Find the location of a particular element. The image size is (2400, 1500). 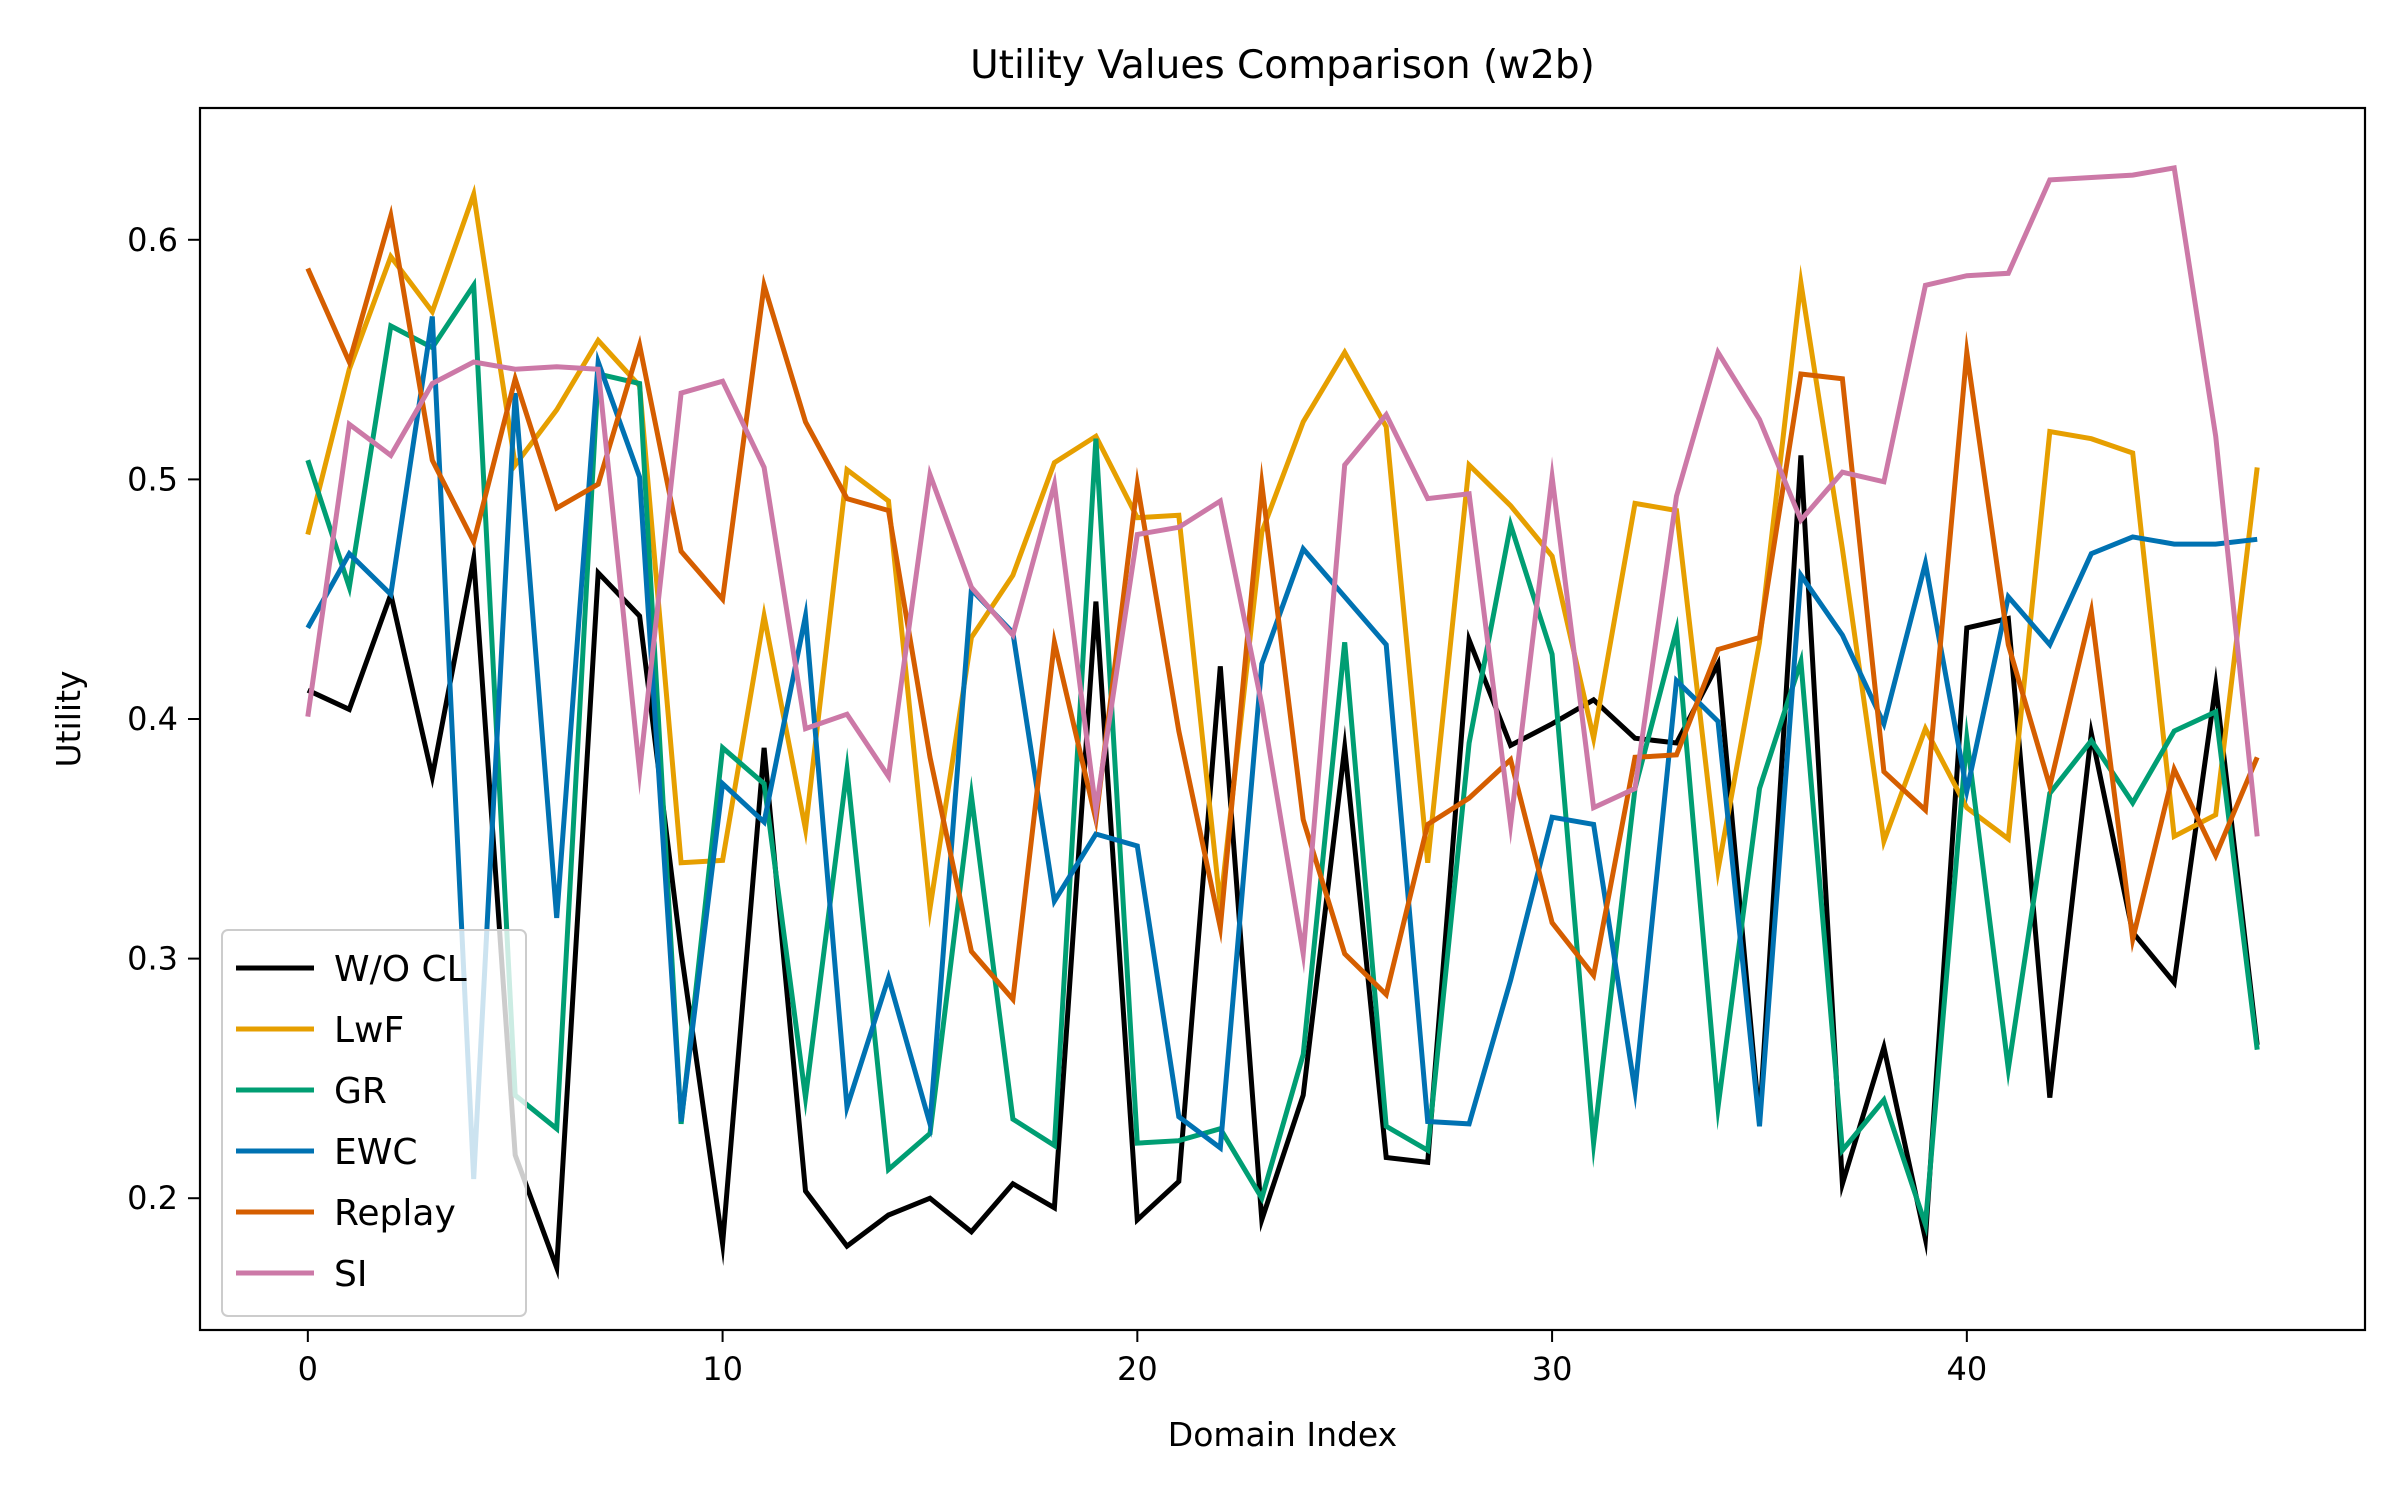

legend-label-w-o-cl: W/O CL is located at coordinates (400, 969).